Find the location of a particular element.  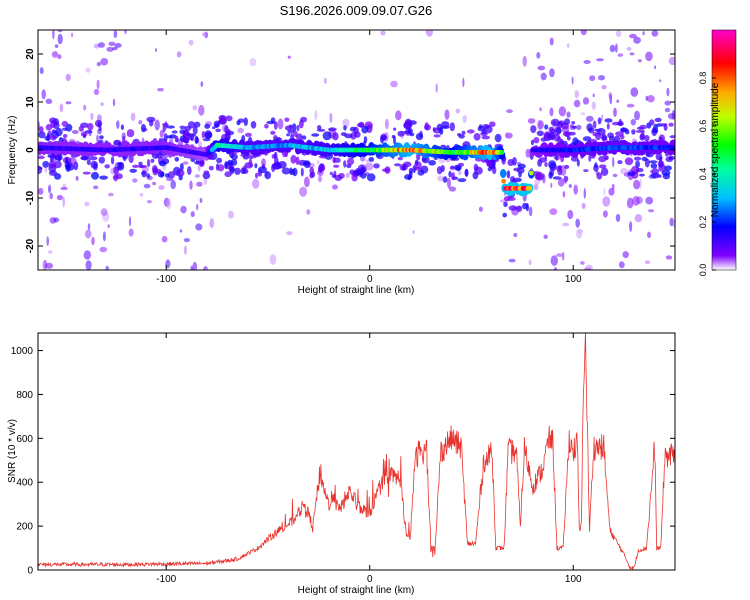

colorbar-ticks: 0.0 0.2 0.4 0.6 0.8 is located at coordinates (707, 174).